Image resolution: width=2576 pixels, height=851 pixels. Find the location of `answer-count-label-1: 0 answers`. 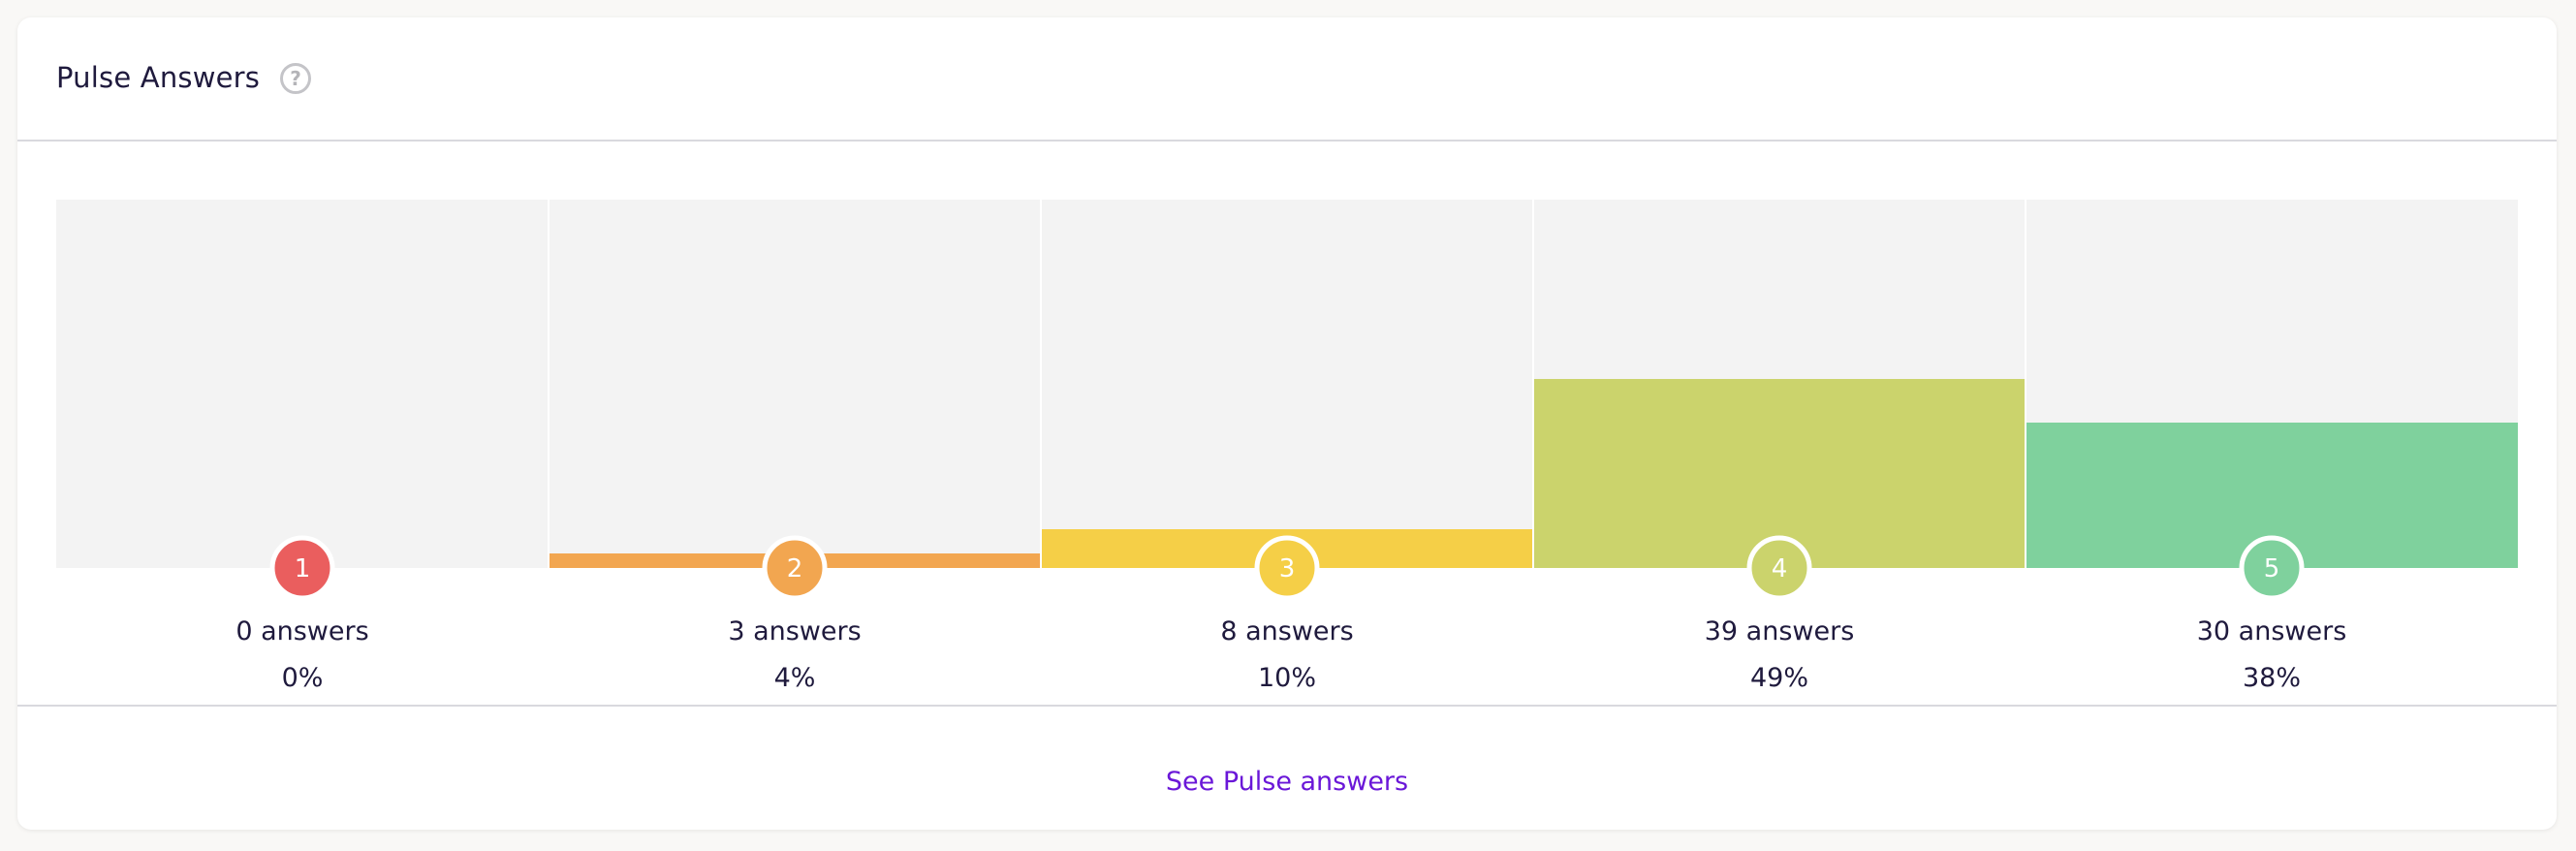

answer-count-label-1: 0 answers is located at coordinates (302, 631).